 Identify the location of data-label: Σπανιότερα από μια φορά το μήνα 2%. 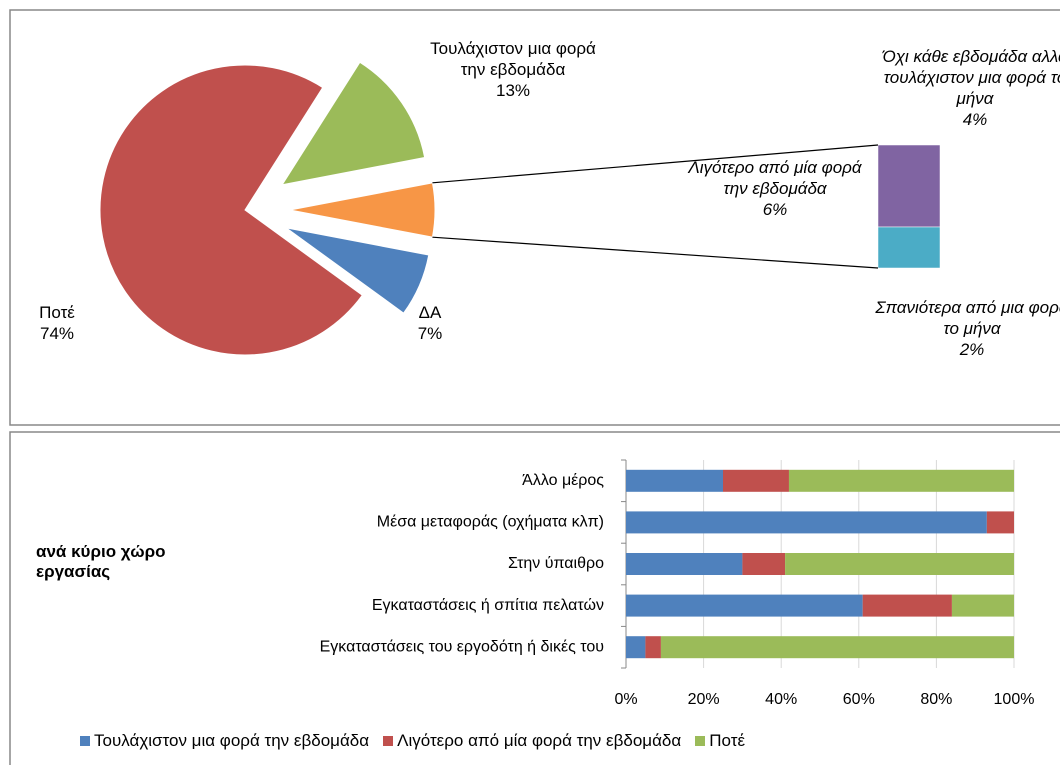
(963, 328).